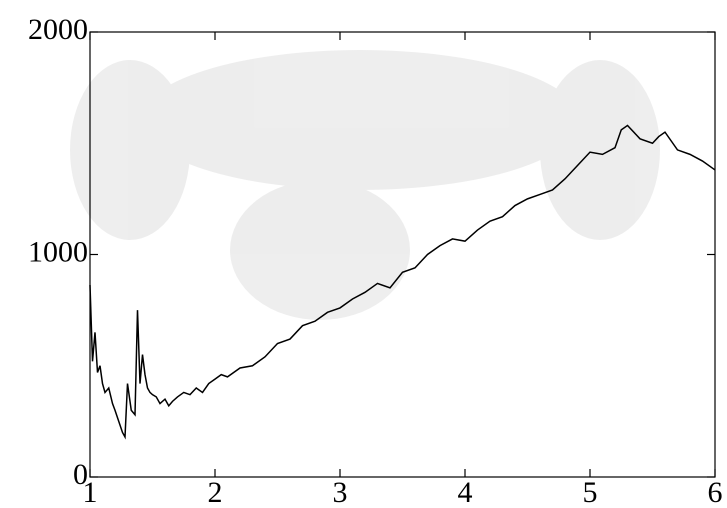  What do you see at coordinates (80, 474) in the screenshot?
I see `y-tick-label: 0` at bounding box center [80, 474].